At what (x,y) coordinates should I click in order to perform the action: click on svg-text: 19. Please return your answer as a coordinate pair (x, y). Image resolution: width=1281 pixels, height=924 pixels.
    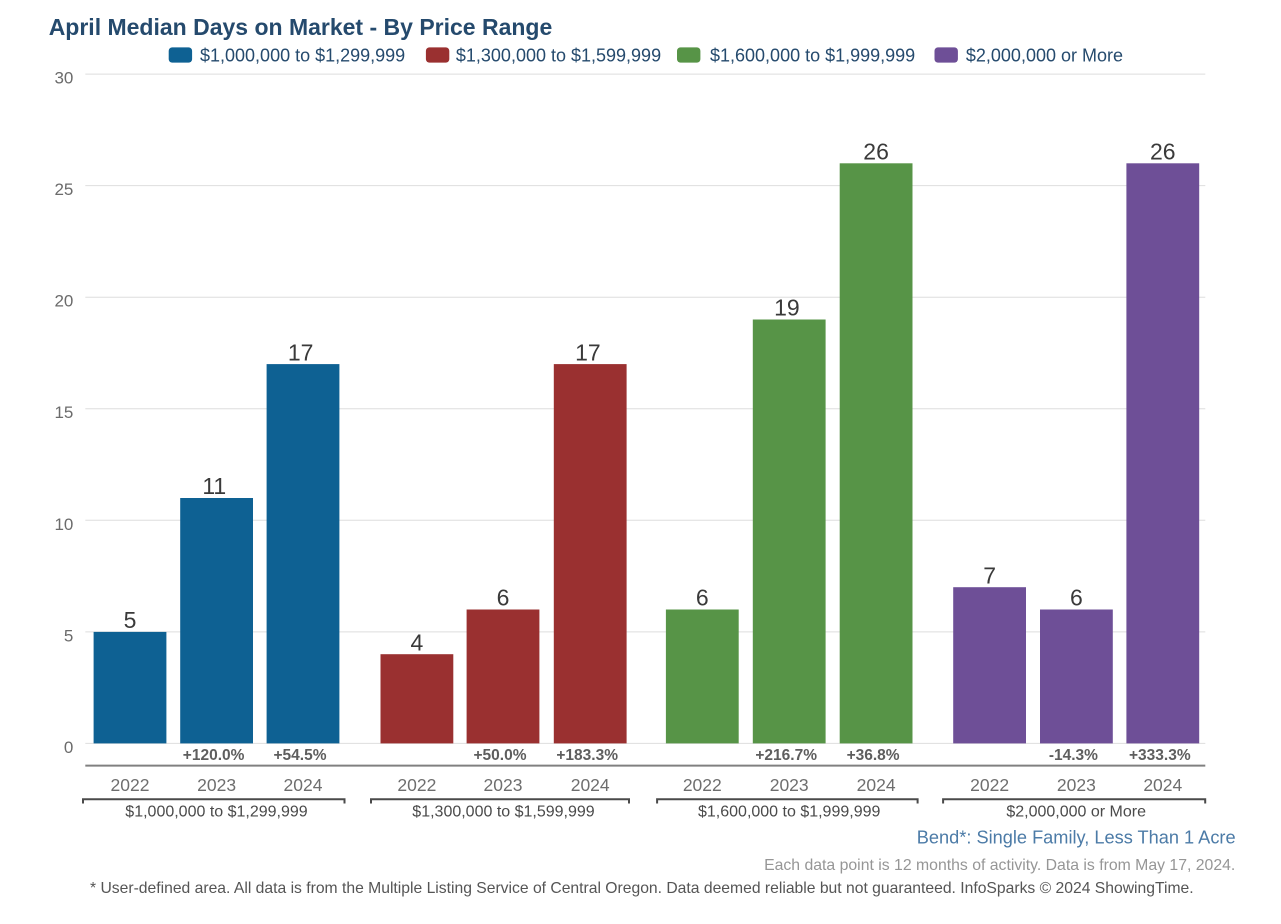
    Looking at the image, I should click on (787, 308).